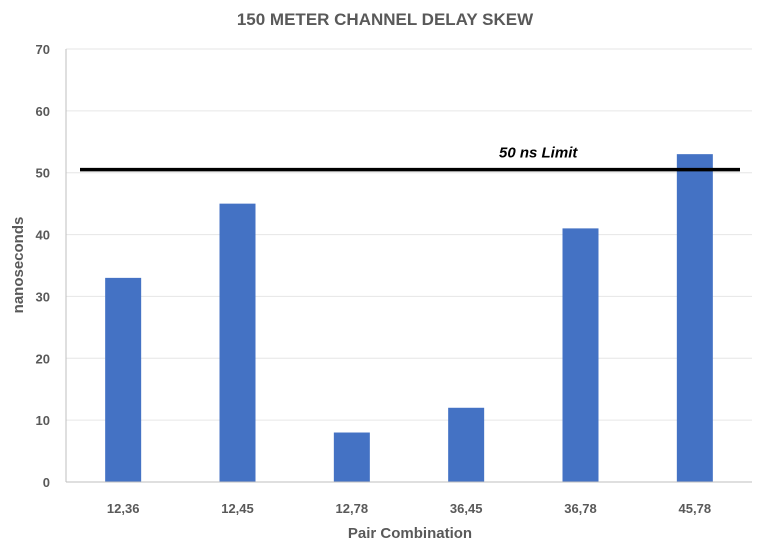 The image size is (771, 551). What do you see at coordinates (352, 508) in the screenshot?
I see `x-tick-label: 12,78` at bounding box center [352, 508].